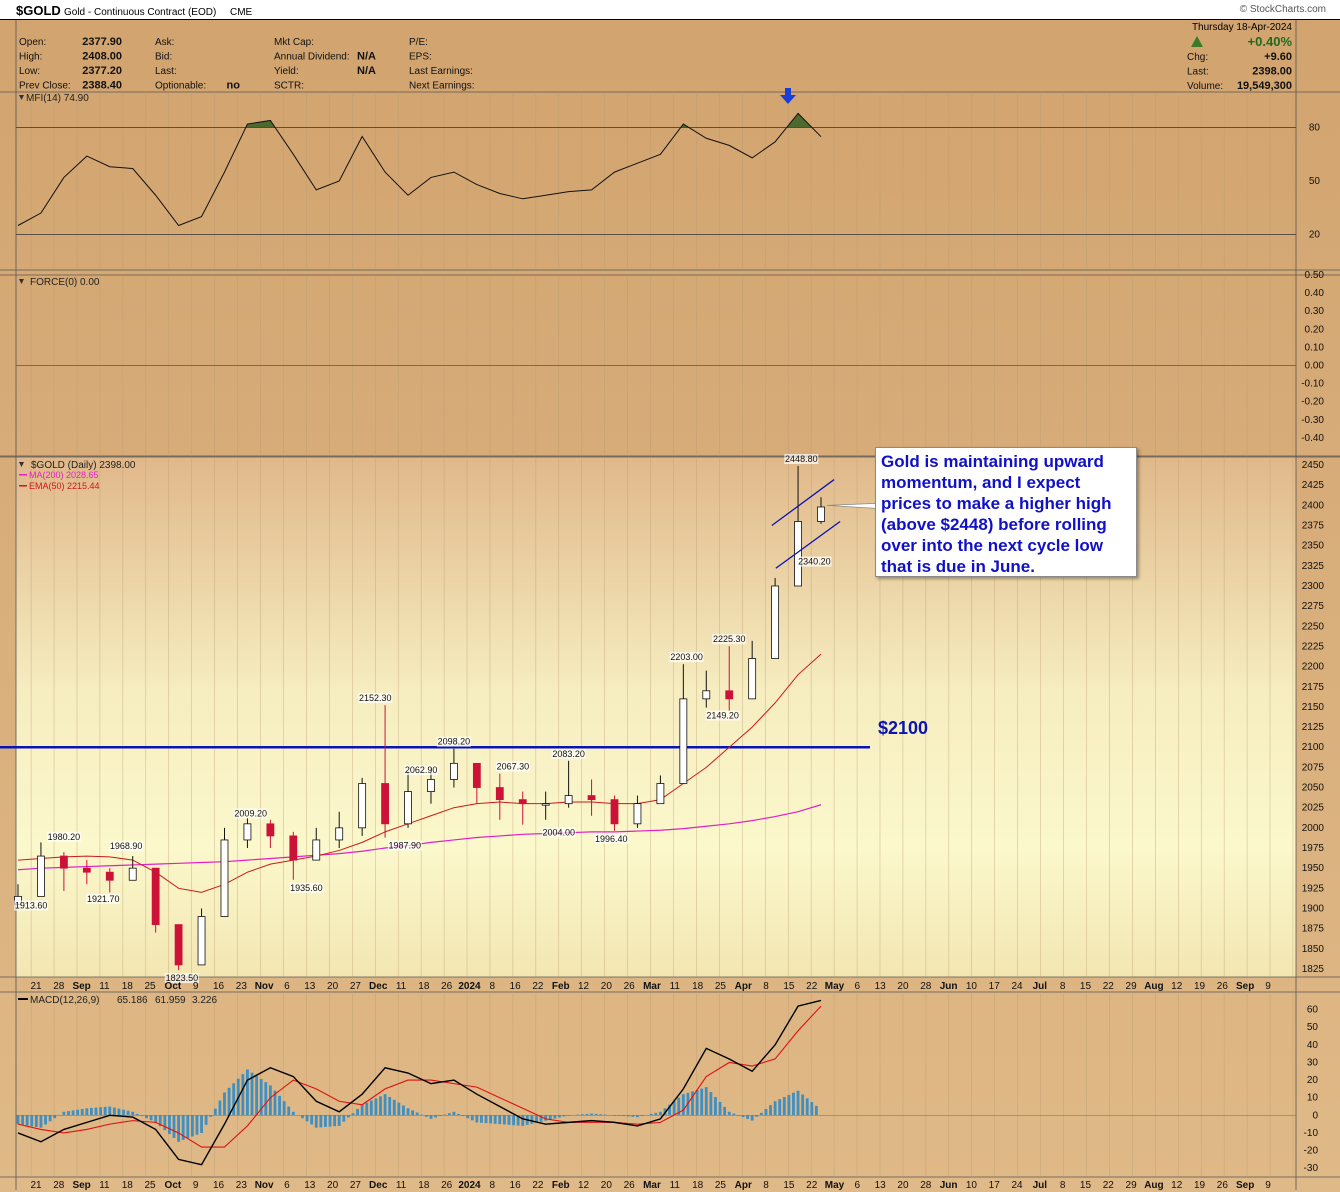 The image size is (1340, 1192). I want to click on price-tick-label: 2325, so click(1313, 566).